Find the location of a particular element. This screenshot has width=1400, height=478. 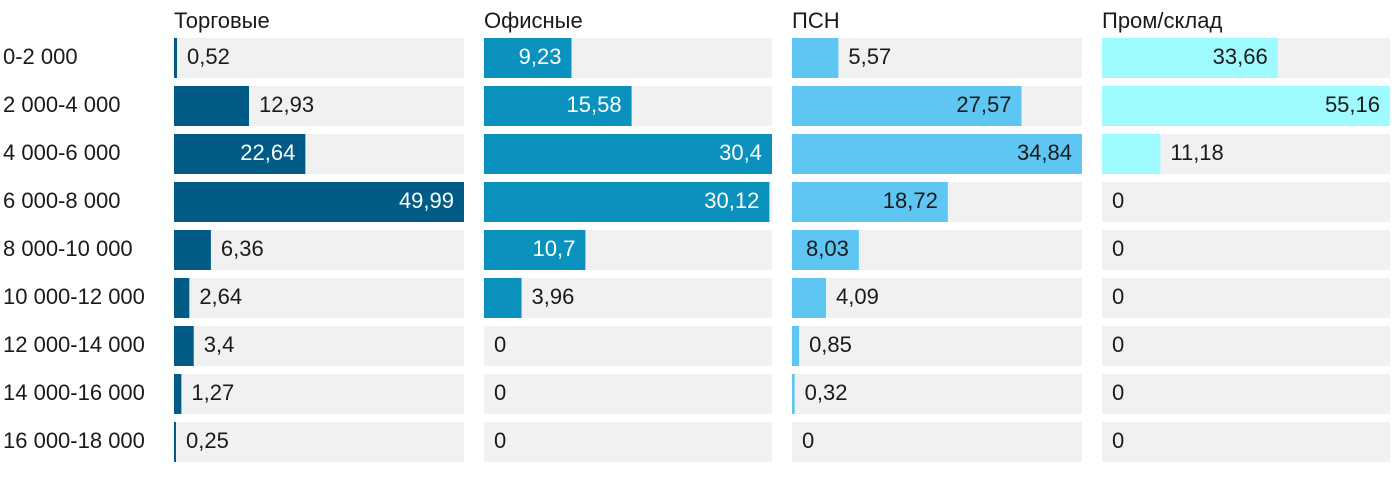

category-label: 8 000-10 000 is located at coordinates (68, 248).